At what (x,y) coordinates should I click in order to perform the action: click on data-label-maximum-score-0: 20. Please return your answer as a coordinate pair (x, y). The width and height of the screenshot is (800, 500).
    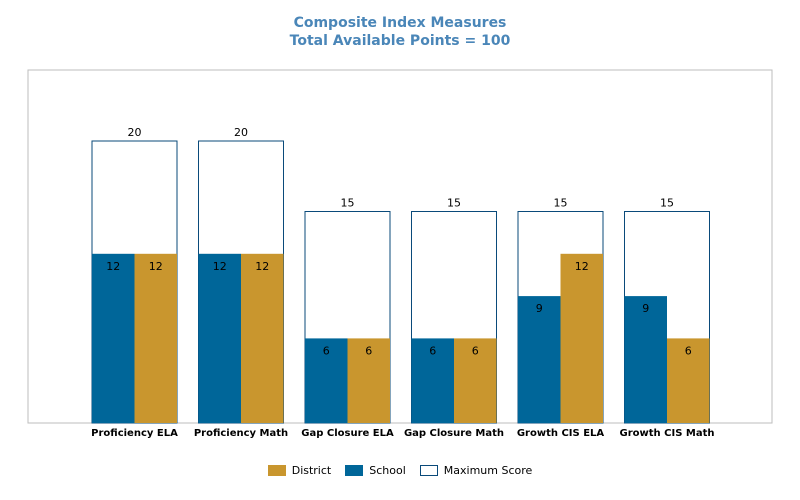
    Looking at the image, I should click on (135, 132).